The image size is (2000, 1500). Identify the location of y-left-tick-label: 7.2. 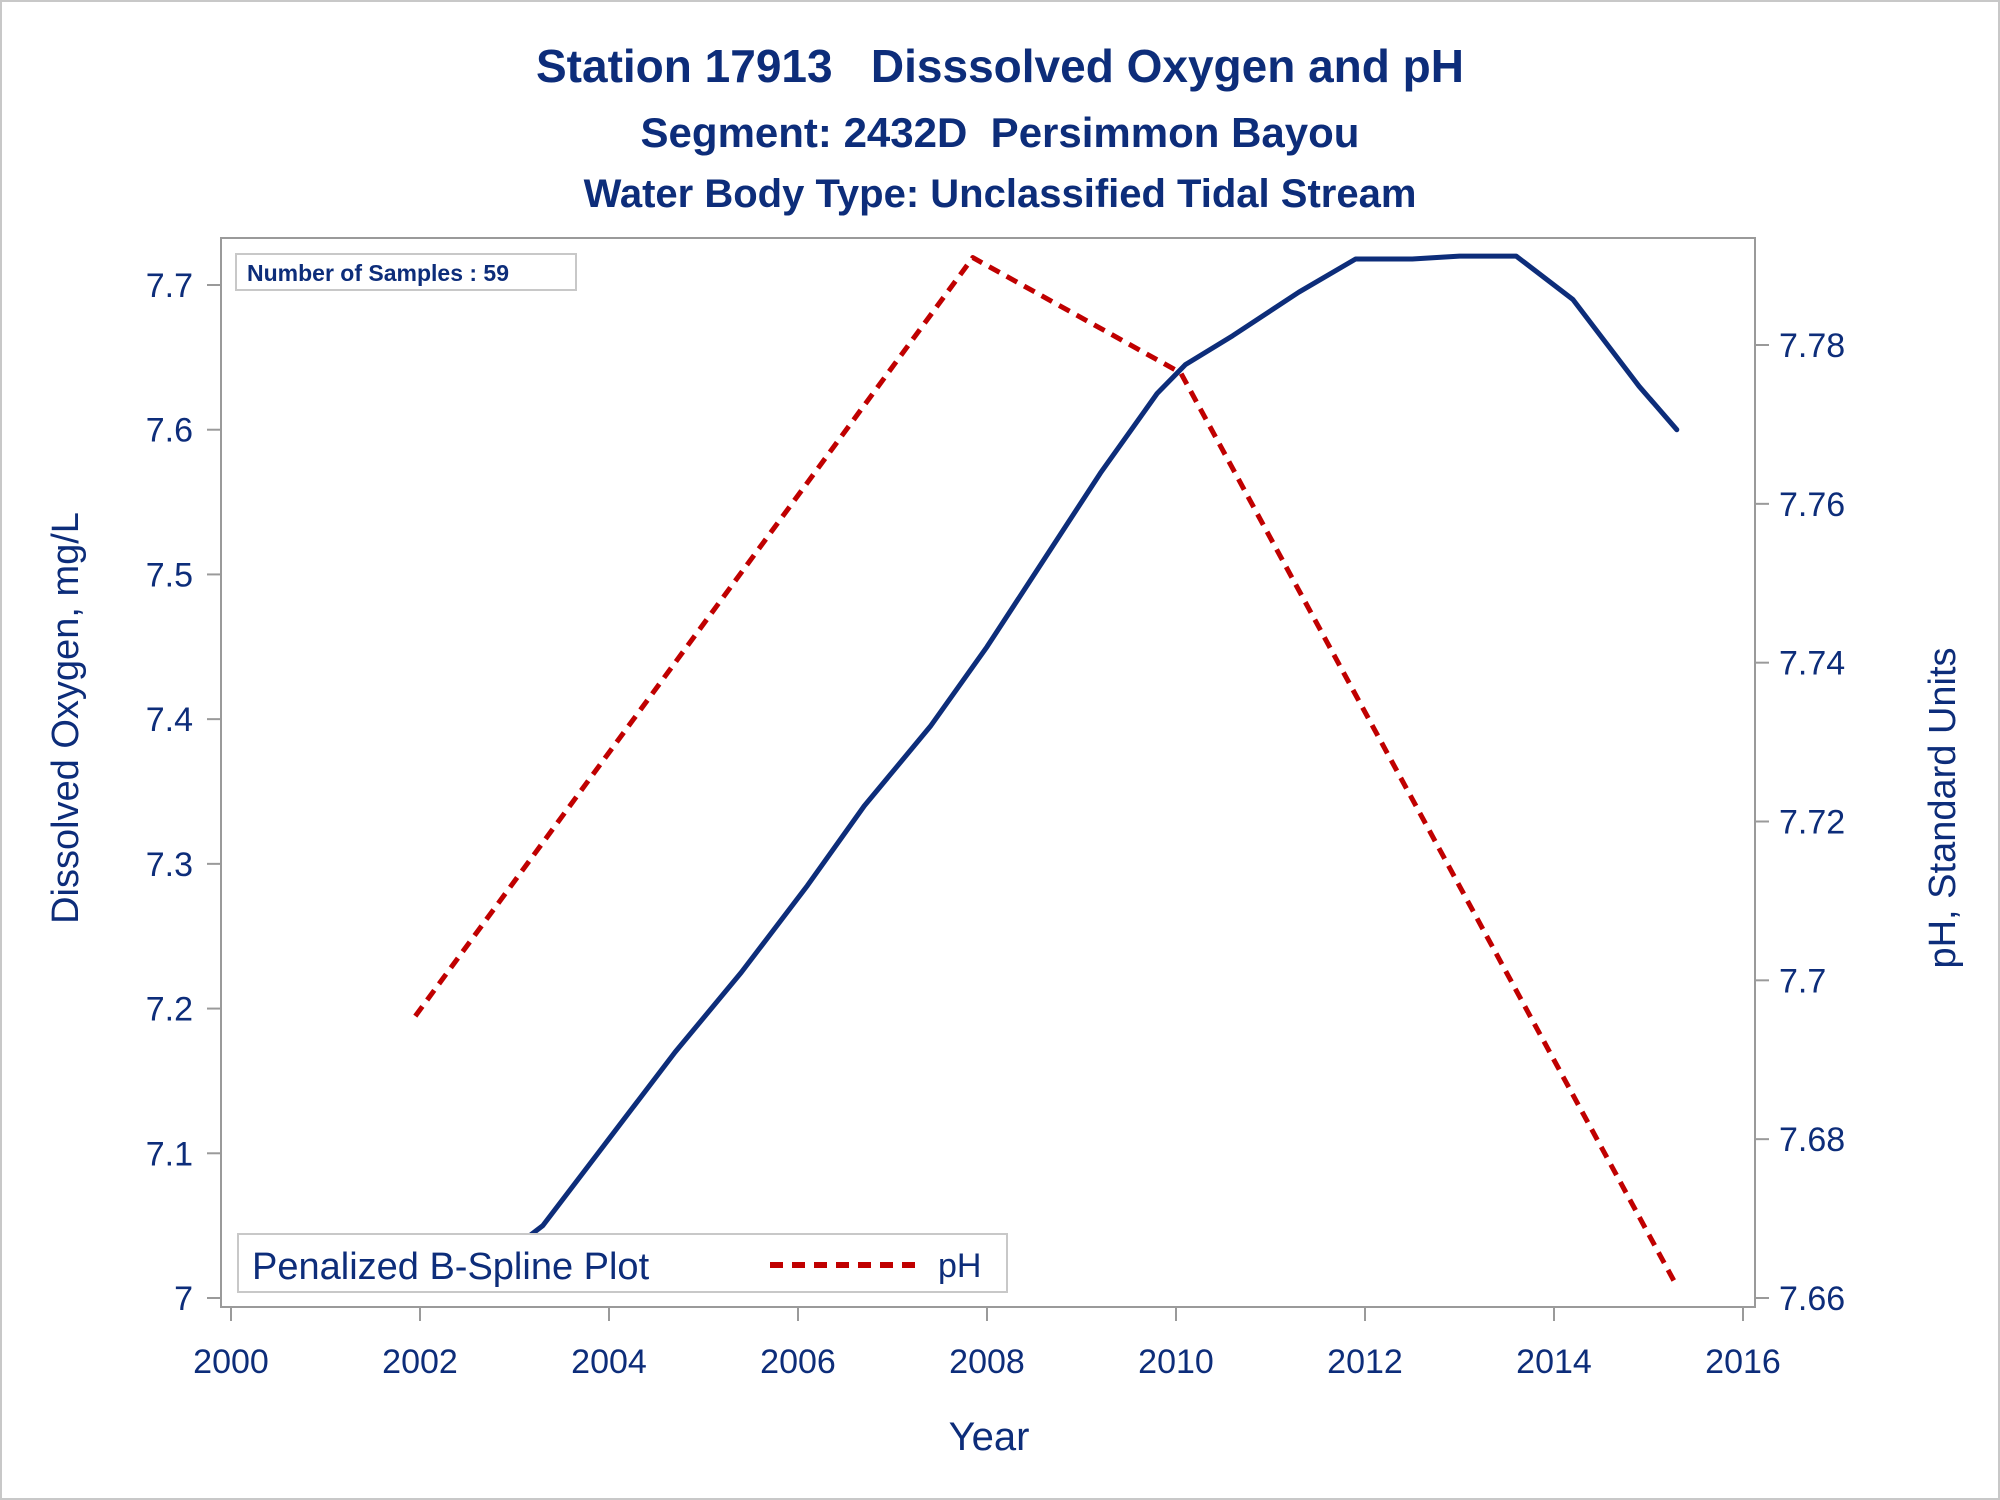
(169, 1010).